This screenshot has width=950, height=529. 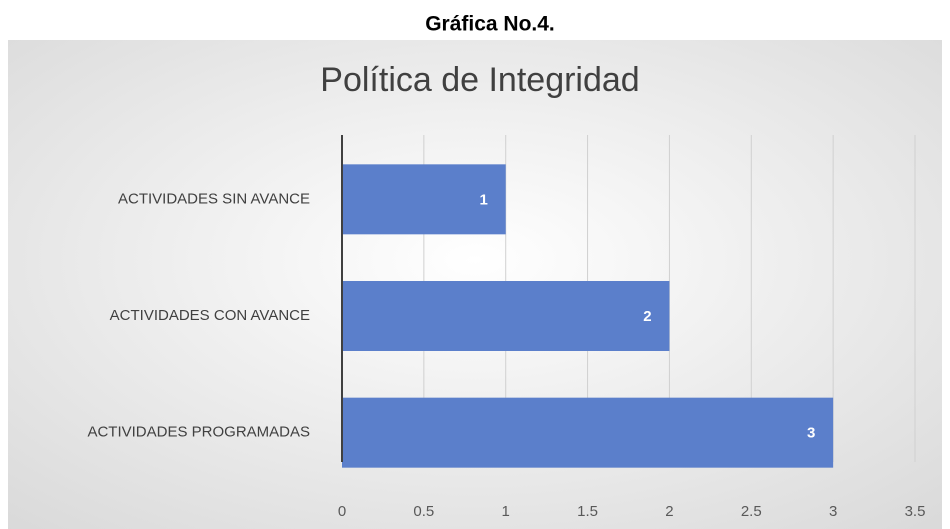 What do you see at coordinates (833, 511) in the screenshot?
I see `x-tick-label: 3` at bounding box center [833, 511].